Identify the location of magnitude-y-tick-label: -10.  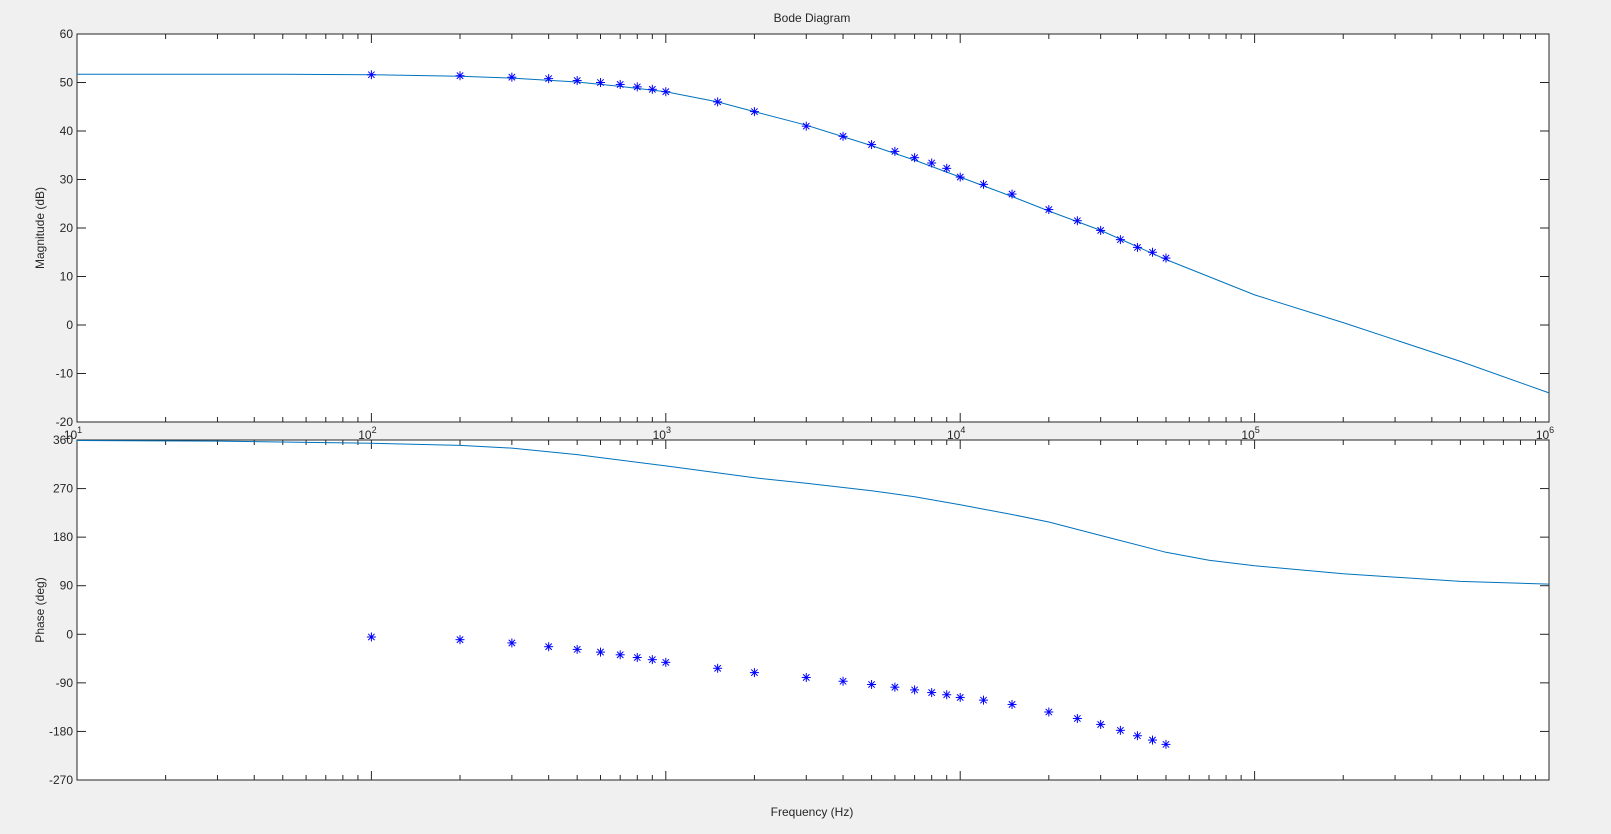
(65, 374).